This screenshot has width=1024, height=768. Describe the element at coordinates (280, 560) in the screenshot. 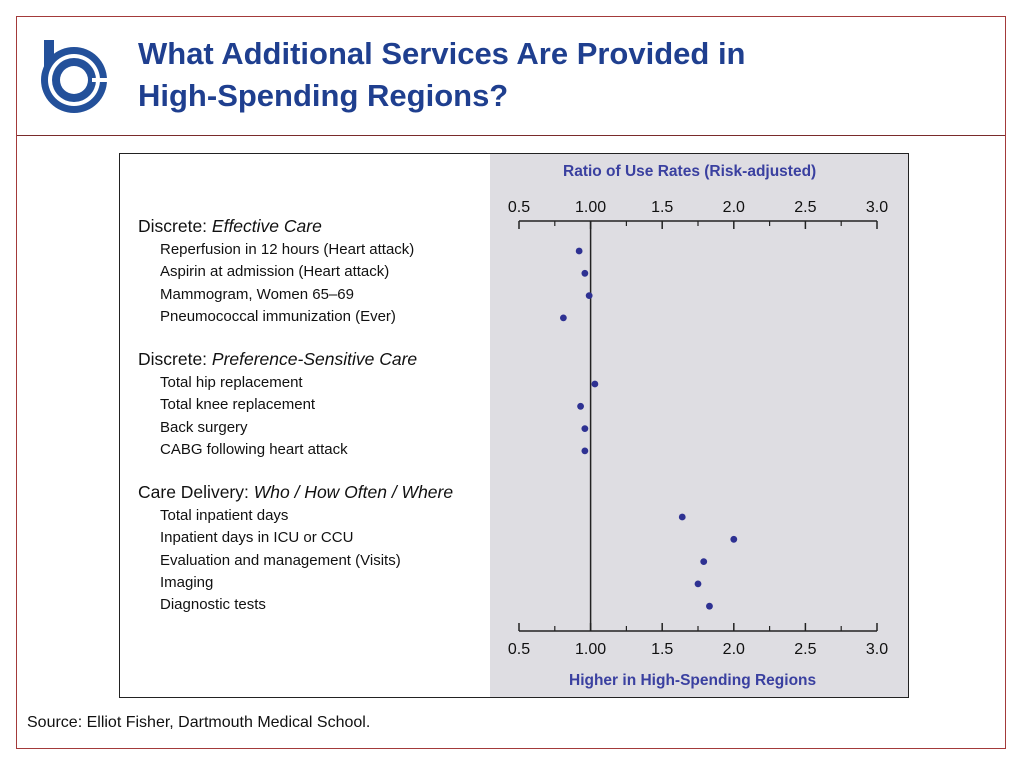

I see `category-label: Evaluation and management (Visits)` at that location.